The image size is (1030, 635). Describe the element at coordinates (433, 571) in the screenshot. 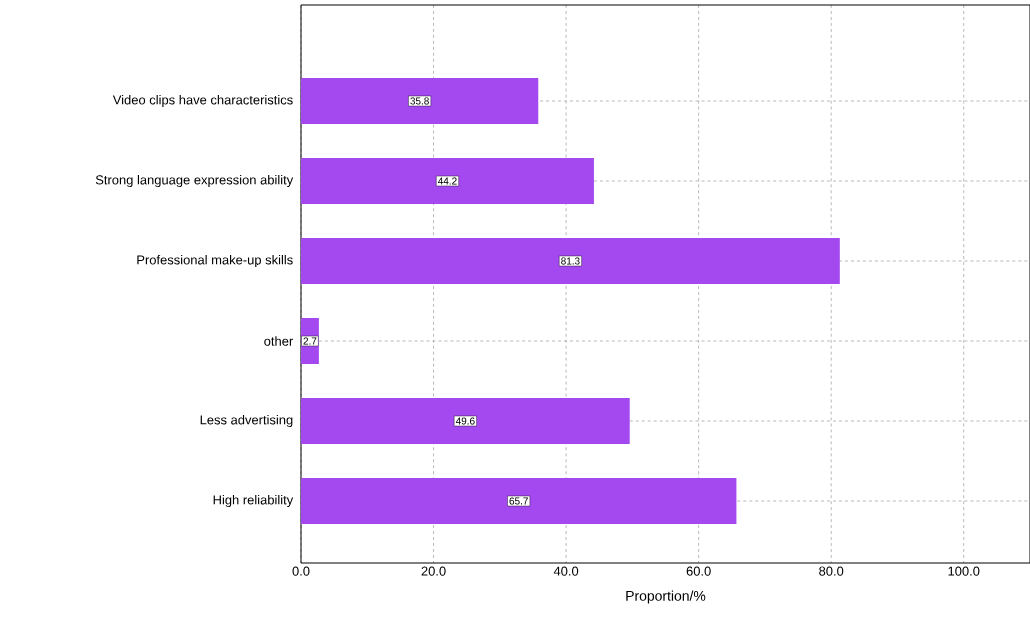

I see `x-tick-label: 20.0` at that location.